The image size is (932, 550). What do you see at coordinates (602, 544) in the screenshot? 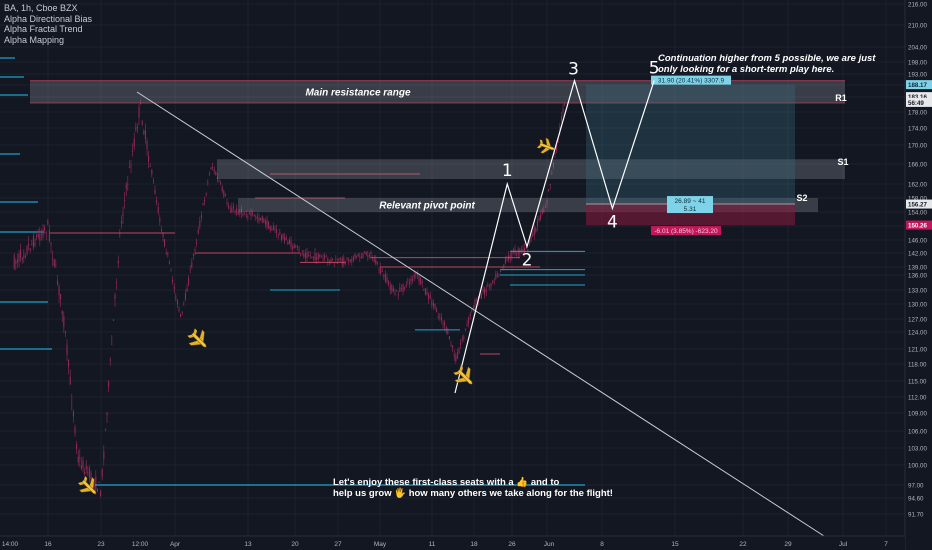
I see `x-tick-label: 8` at bounding box center [602, 544].